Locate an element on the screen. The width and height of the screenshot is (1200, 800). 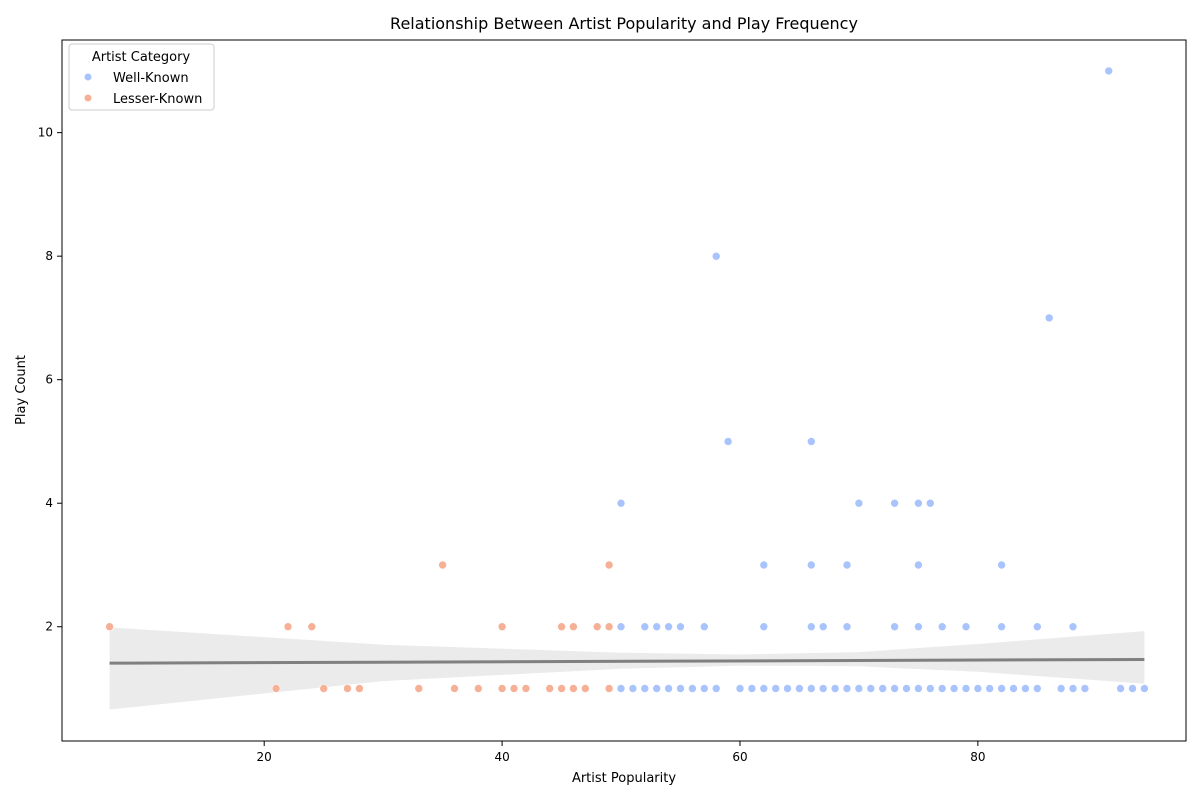
y-axis-label: Play Count is located at coordinates (21, 390).